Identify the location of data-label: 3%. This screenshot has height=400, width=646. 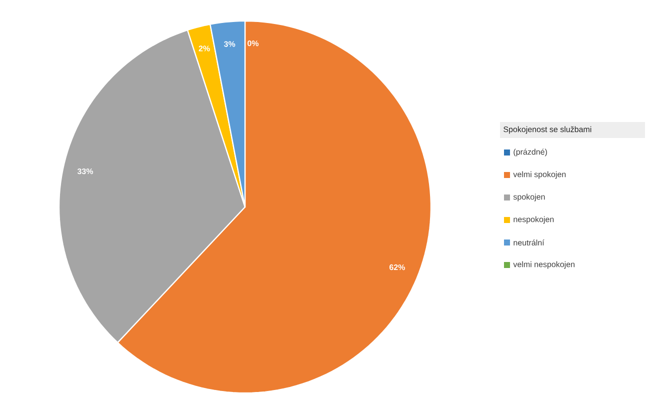
(230, 44).